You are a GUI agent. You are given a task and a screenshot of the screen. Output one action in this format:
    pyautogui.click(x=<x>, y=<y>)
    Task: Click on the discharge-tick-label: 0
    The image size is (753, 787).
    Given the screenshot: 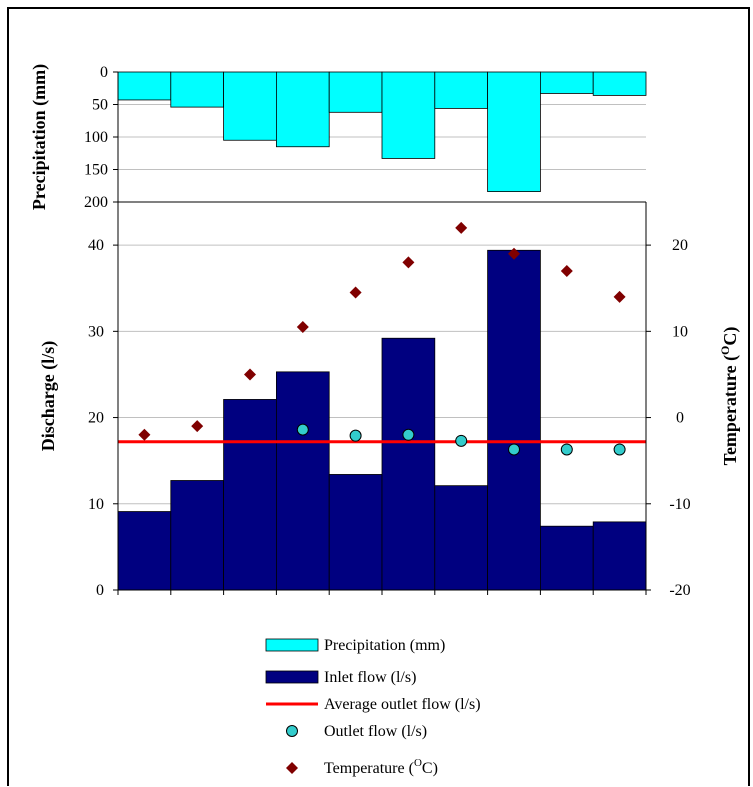 What is the action you would take?
    pyautogui.click(x=100, y=590)
    